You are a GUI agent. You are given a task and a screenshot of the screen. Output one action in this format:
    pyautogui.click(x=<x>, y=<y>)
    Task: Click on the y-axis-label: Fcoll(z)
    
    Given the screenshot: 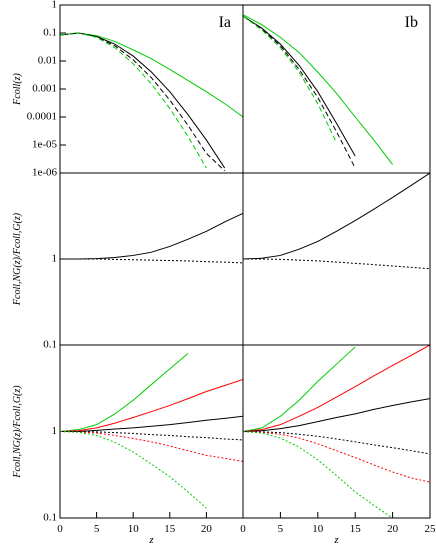 What is the action you would take?
    pyautogui.click(x=17, y=89)
    